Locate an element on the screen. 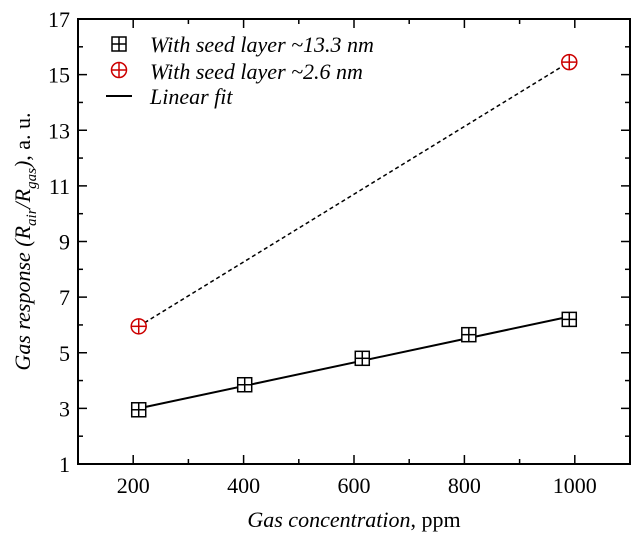 Image resolution: width=633 pixels, height=534 pixels. x-axis-label-unit: , ppm is located at coordinates (436, 519).